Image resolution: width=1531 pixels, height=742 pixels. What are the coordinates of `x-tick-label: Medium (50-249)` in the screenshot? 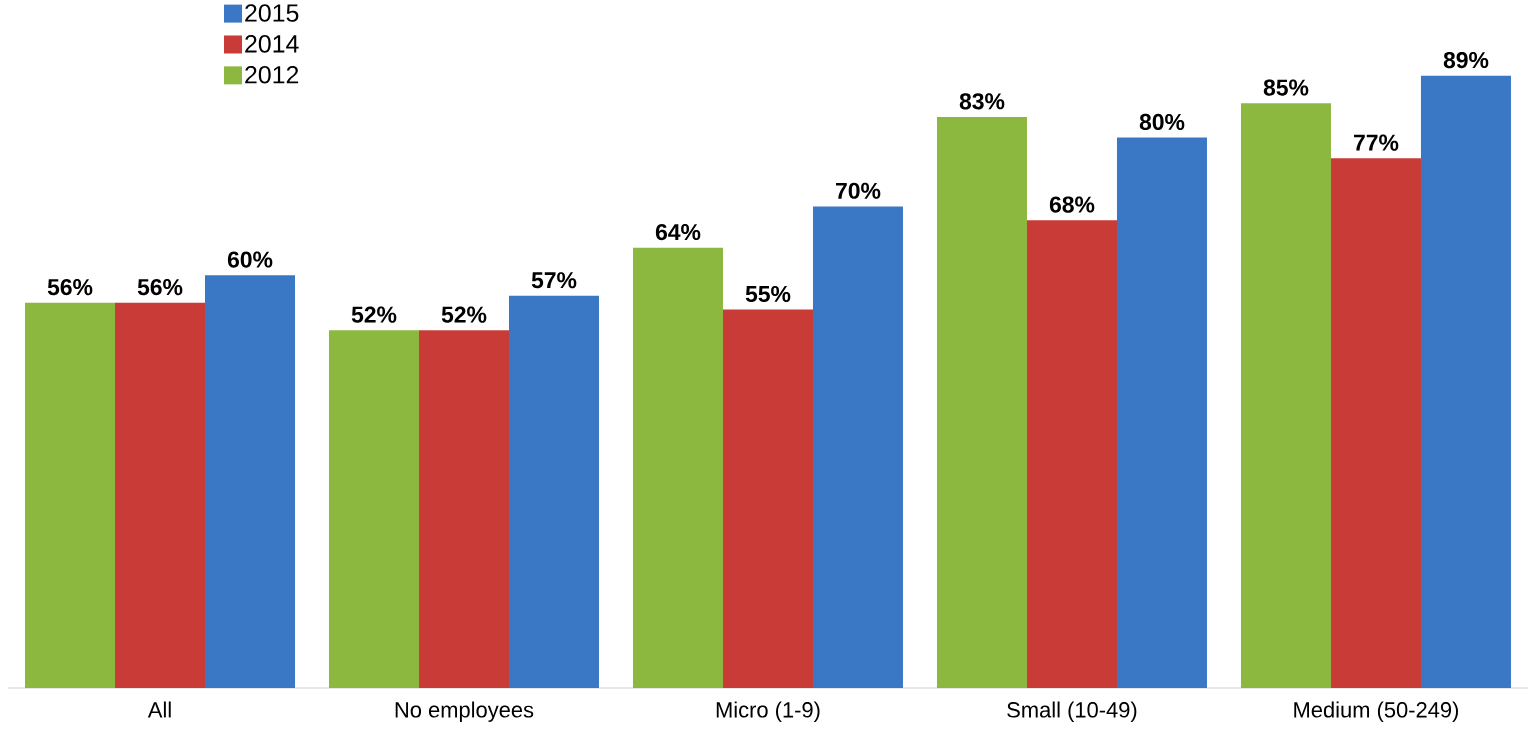 It's located at (1376, 711).